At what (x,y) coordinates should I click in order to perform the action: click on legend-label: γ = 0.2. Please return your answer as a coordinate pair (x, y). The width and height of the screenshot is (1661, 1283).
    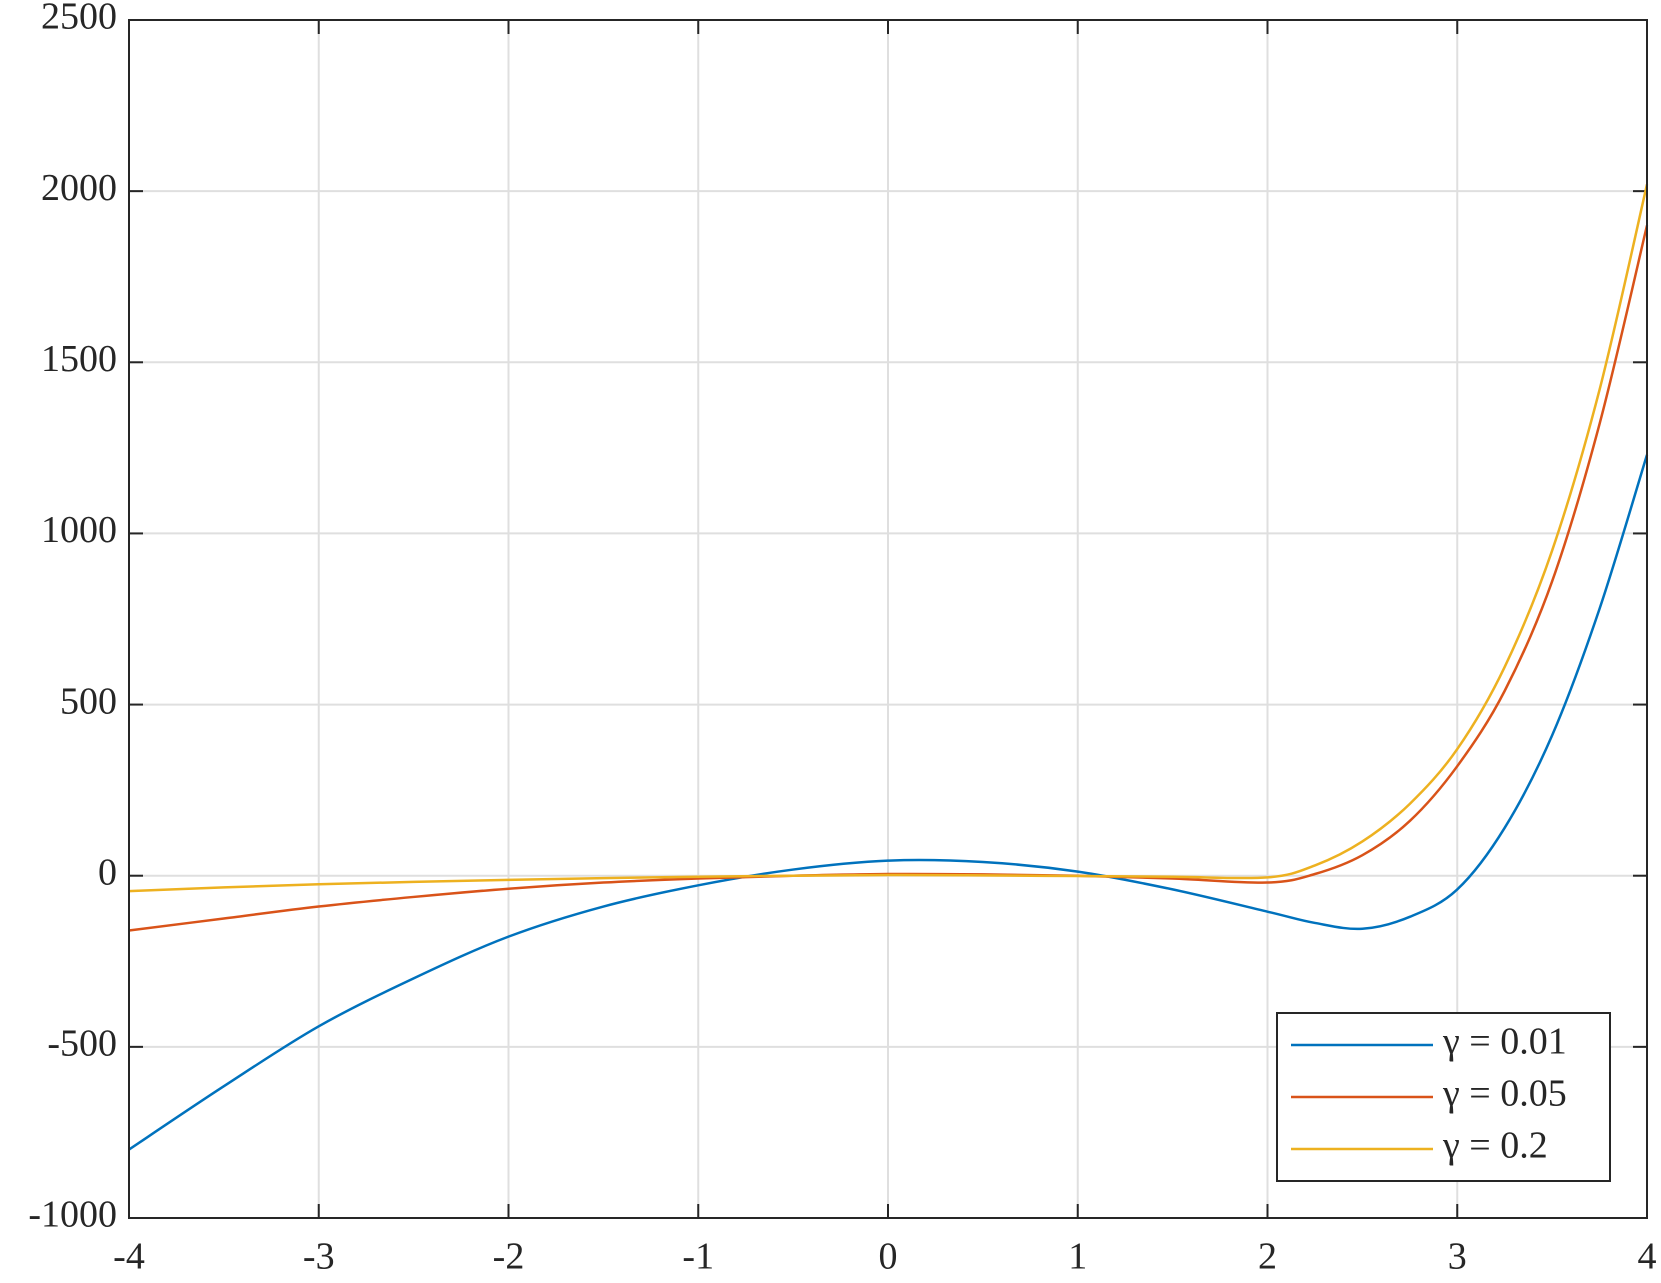
    Looking at the image, I should click on (1495, 1146).